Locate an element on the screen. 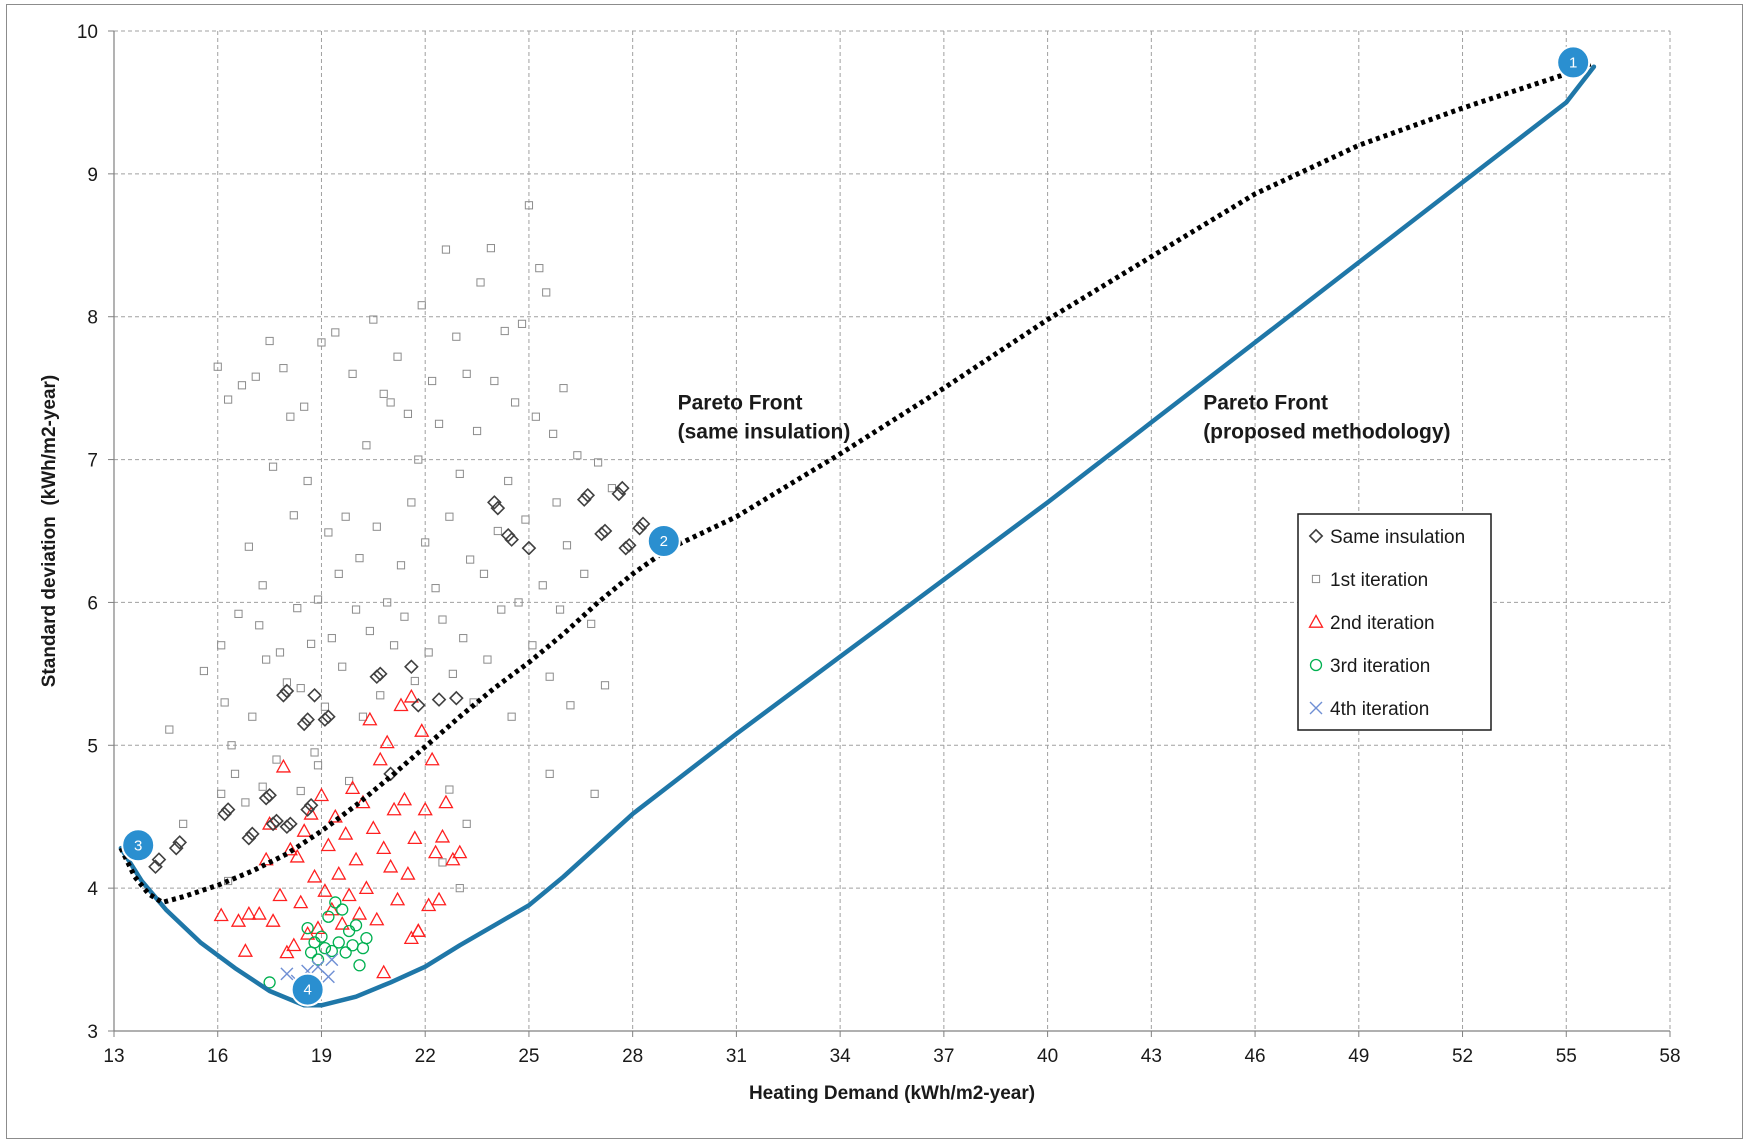 The image size is (1747, 1145). x-tick-label: 55 is located at coordinates (1566, 1056).